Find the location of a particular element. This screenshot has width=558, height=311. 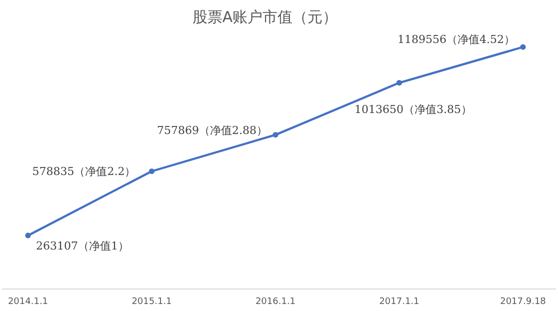

x-tick-label: 2014.1.1 is located at coordinates (28, 302).